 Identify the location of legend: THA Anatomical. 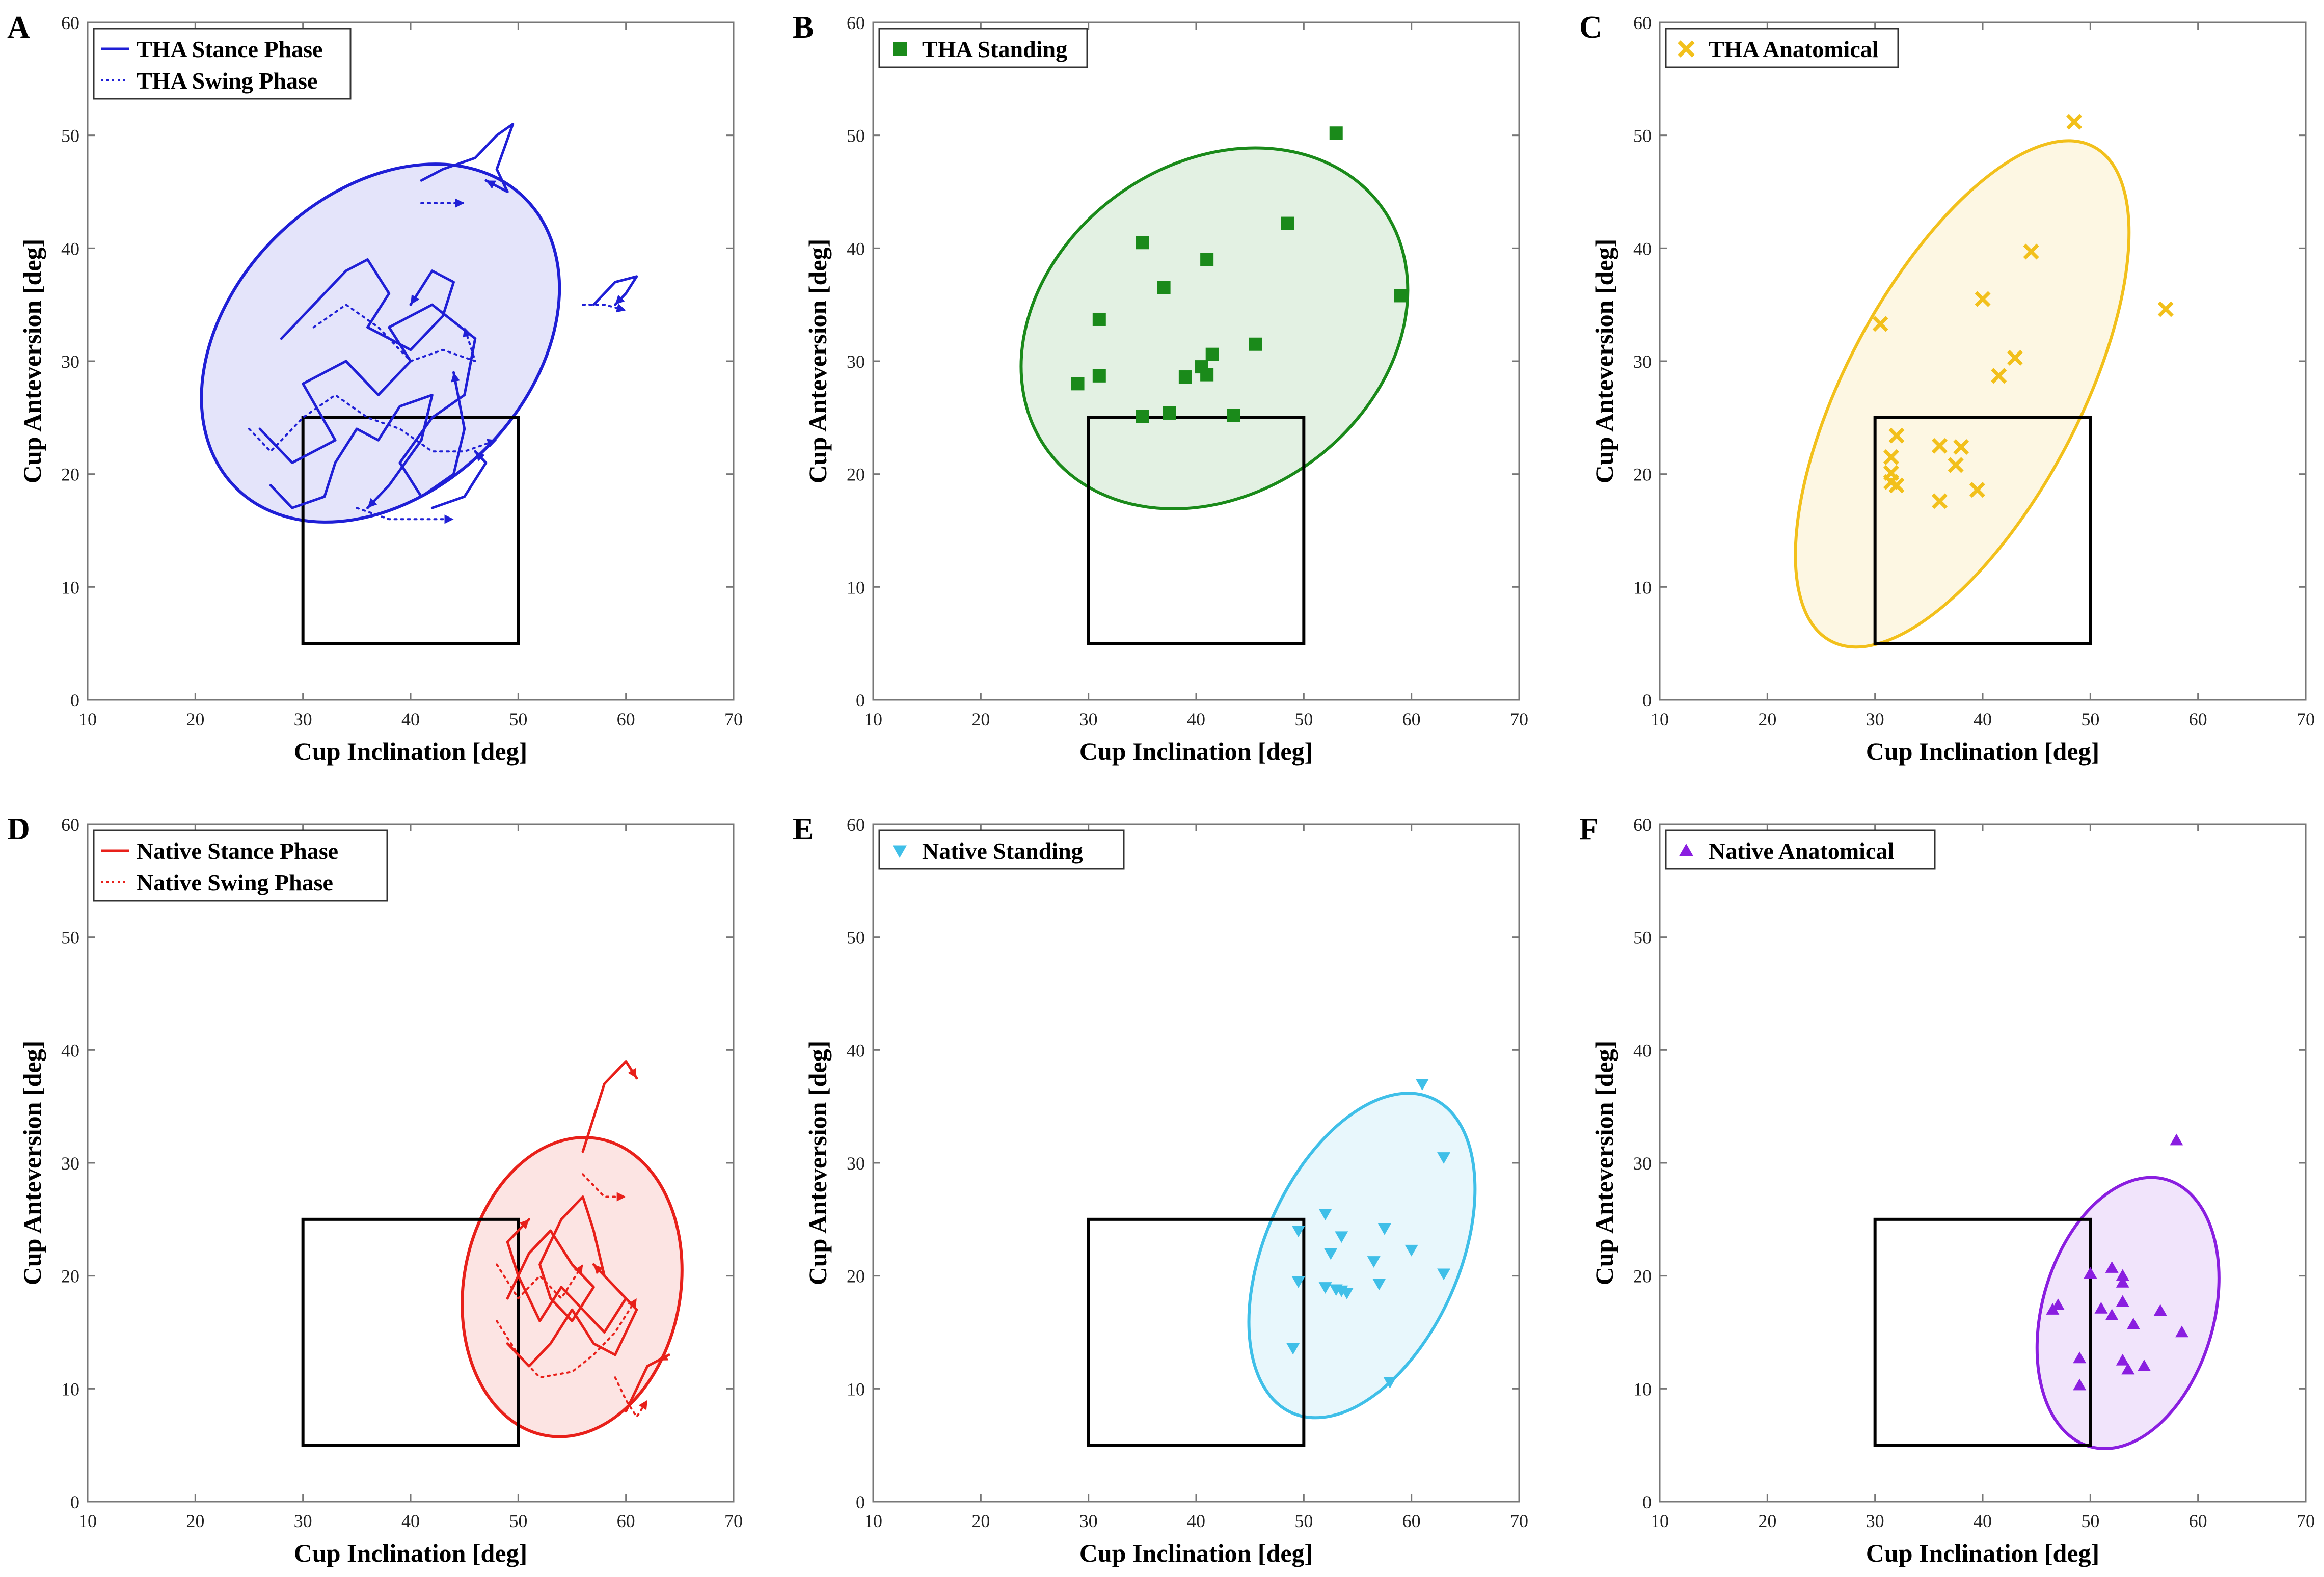
(1782, 48).